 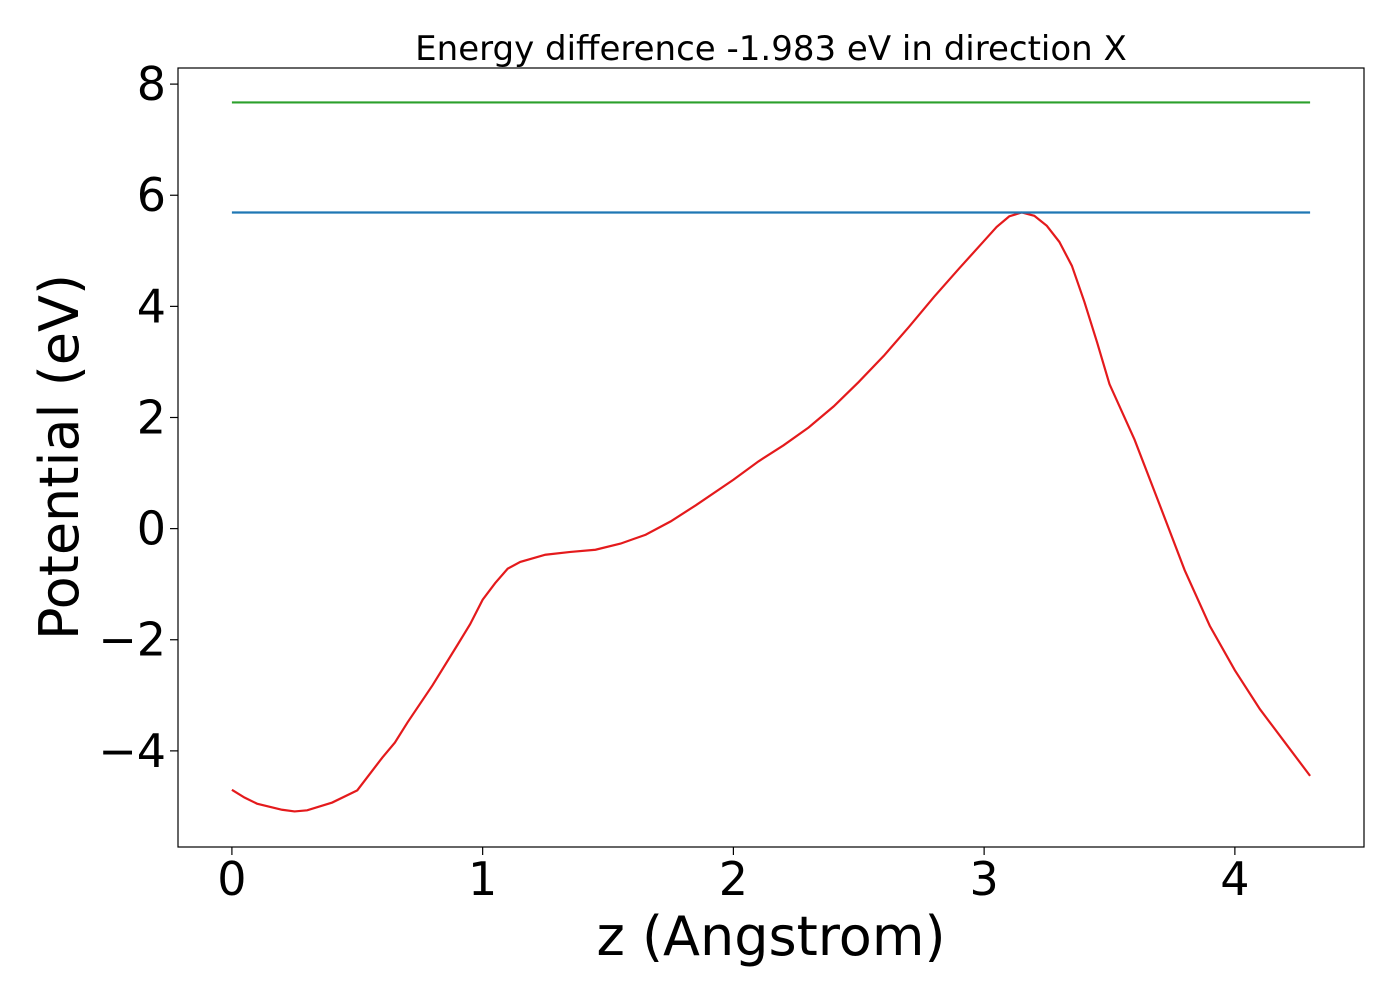 What do you see at coordinates (231, 879) in the screenshot?
I see `x-tick-label: 0` at bounding box center [231, 879].